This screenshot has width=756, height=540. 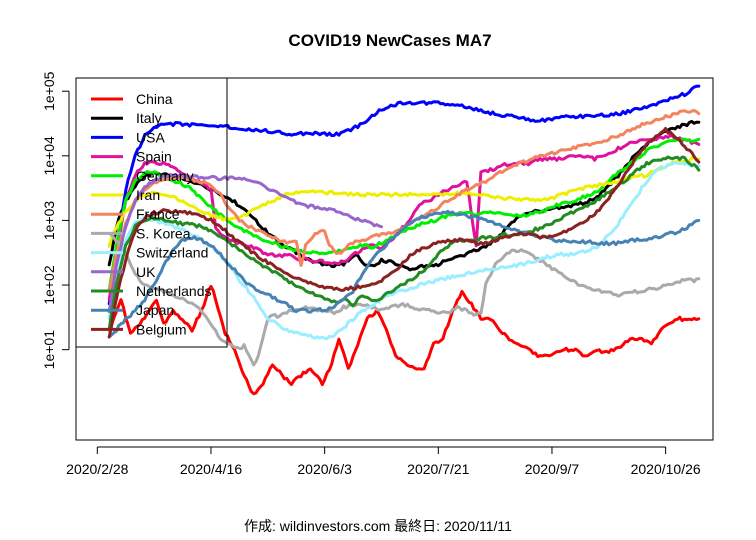 What do you see at coordinates (49, 156) in the screenshot?
I see `y-tick-label: 1e+04` at bounding box center [49, 156].